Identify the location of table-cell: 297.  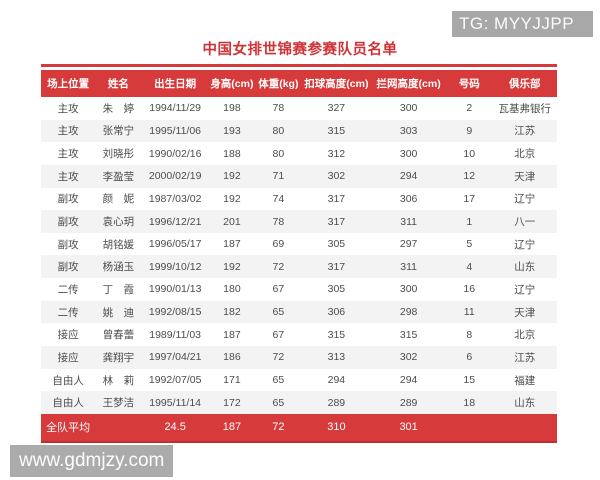
(408, 244).